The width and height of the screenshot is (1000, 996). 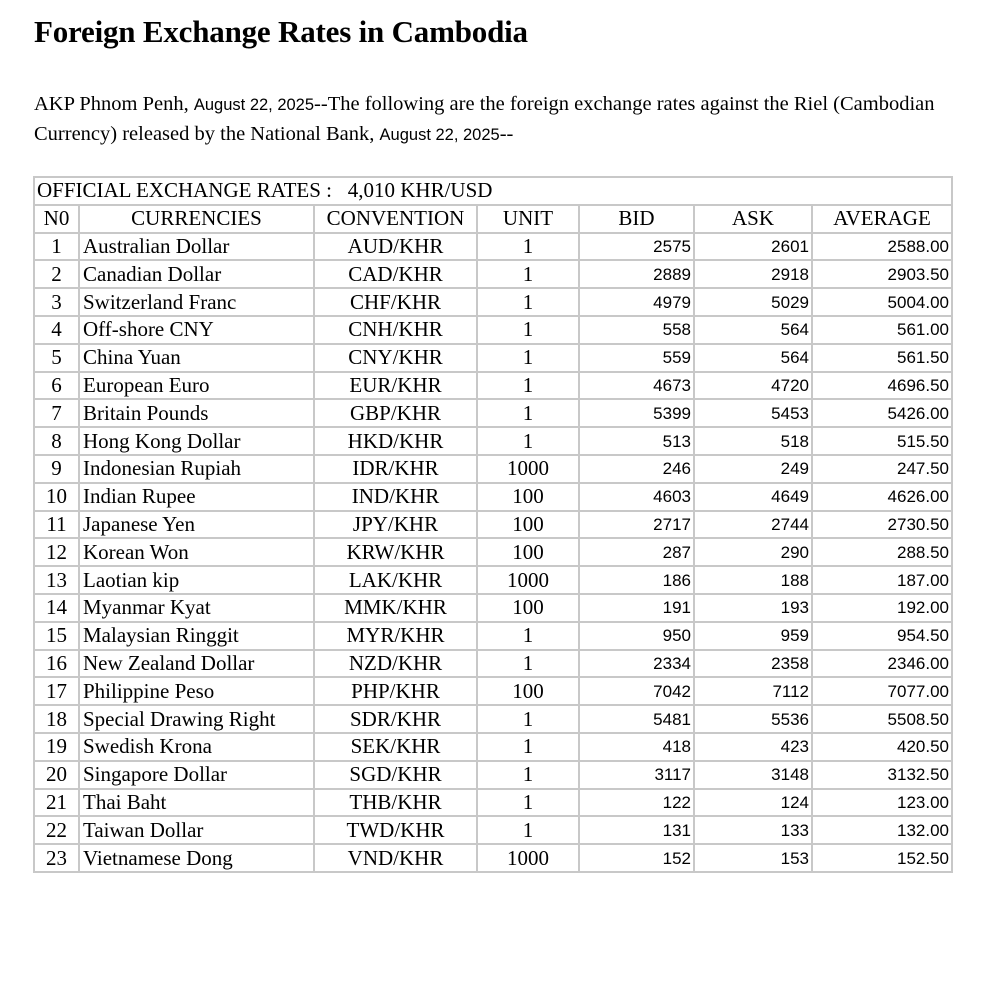 I want to click on ask: 5029, so click(x=753, y=302).